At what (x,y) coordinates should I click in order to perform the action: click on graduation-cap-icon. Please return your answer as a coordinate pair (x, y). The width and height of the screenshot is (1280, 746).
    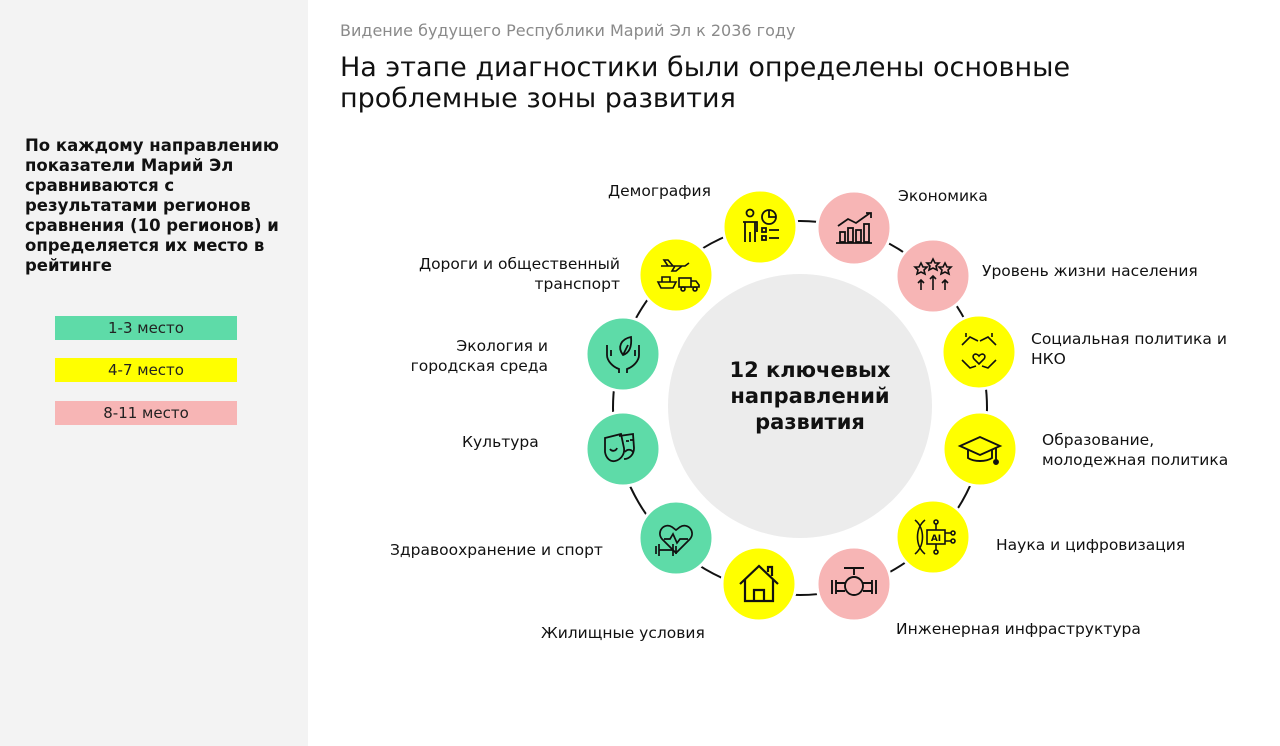
    Looking at the image, I should click on (980, 450).